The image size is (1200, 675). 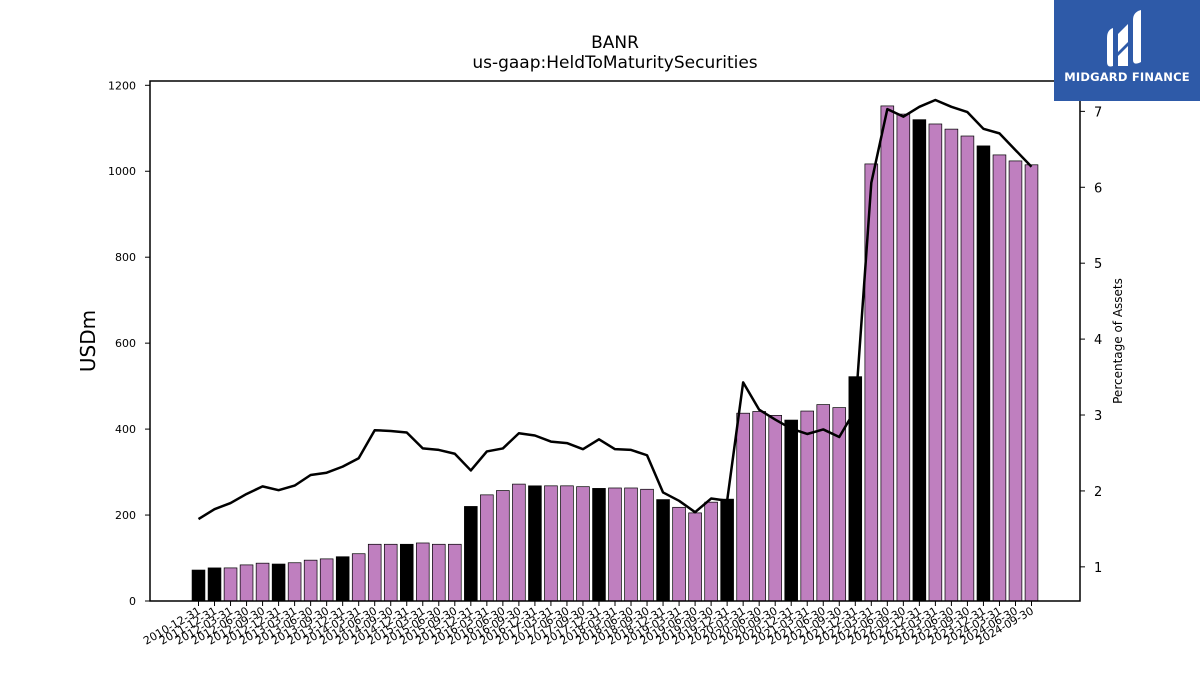 I want to click on logo-mark-icon, so click(x=1124, y=38).